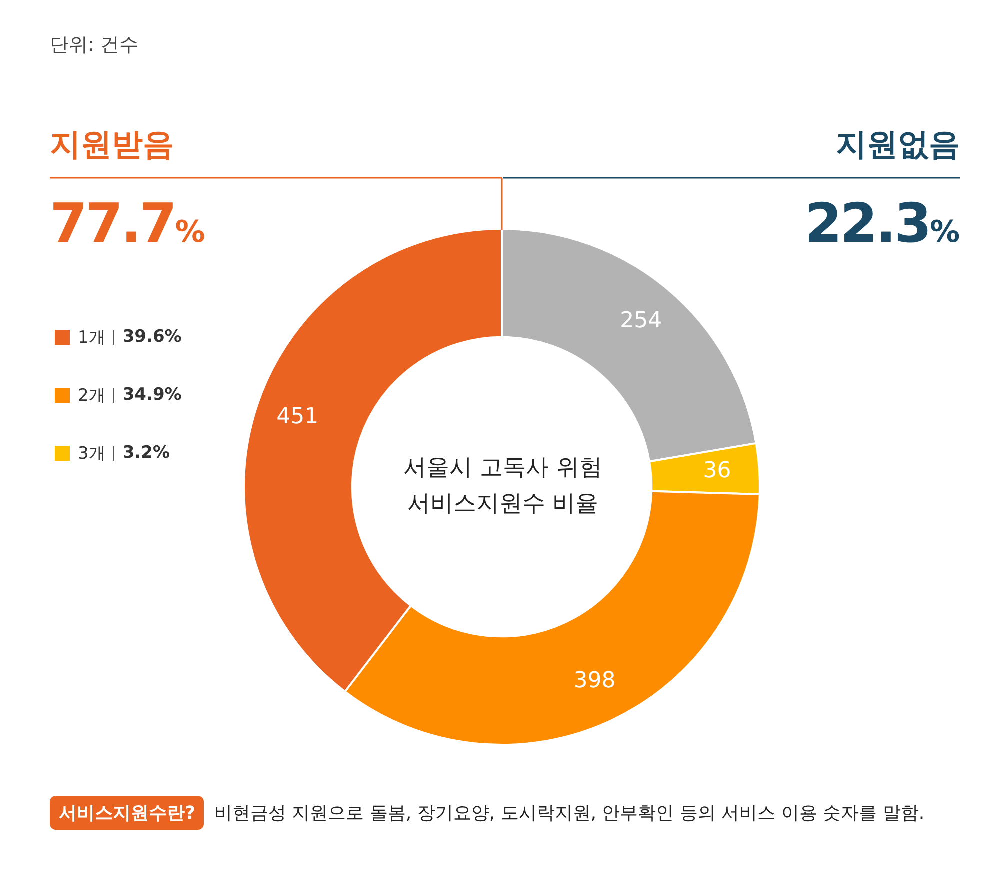 This screenshot has height=872, width=1000. Describe the element at coordinates (152, 337) in the screenshot. I see `text: 39.6%` at that location.